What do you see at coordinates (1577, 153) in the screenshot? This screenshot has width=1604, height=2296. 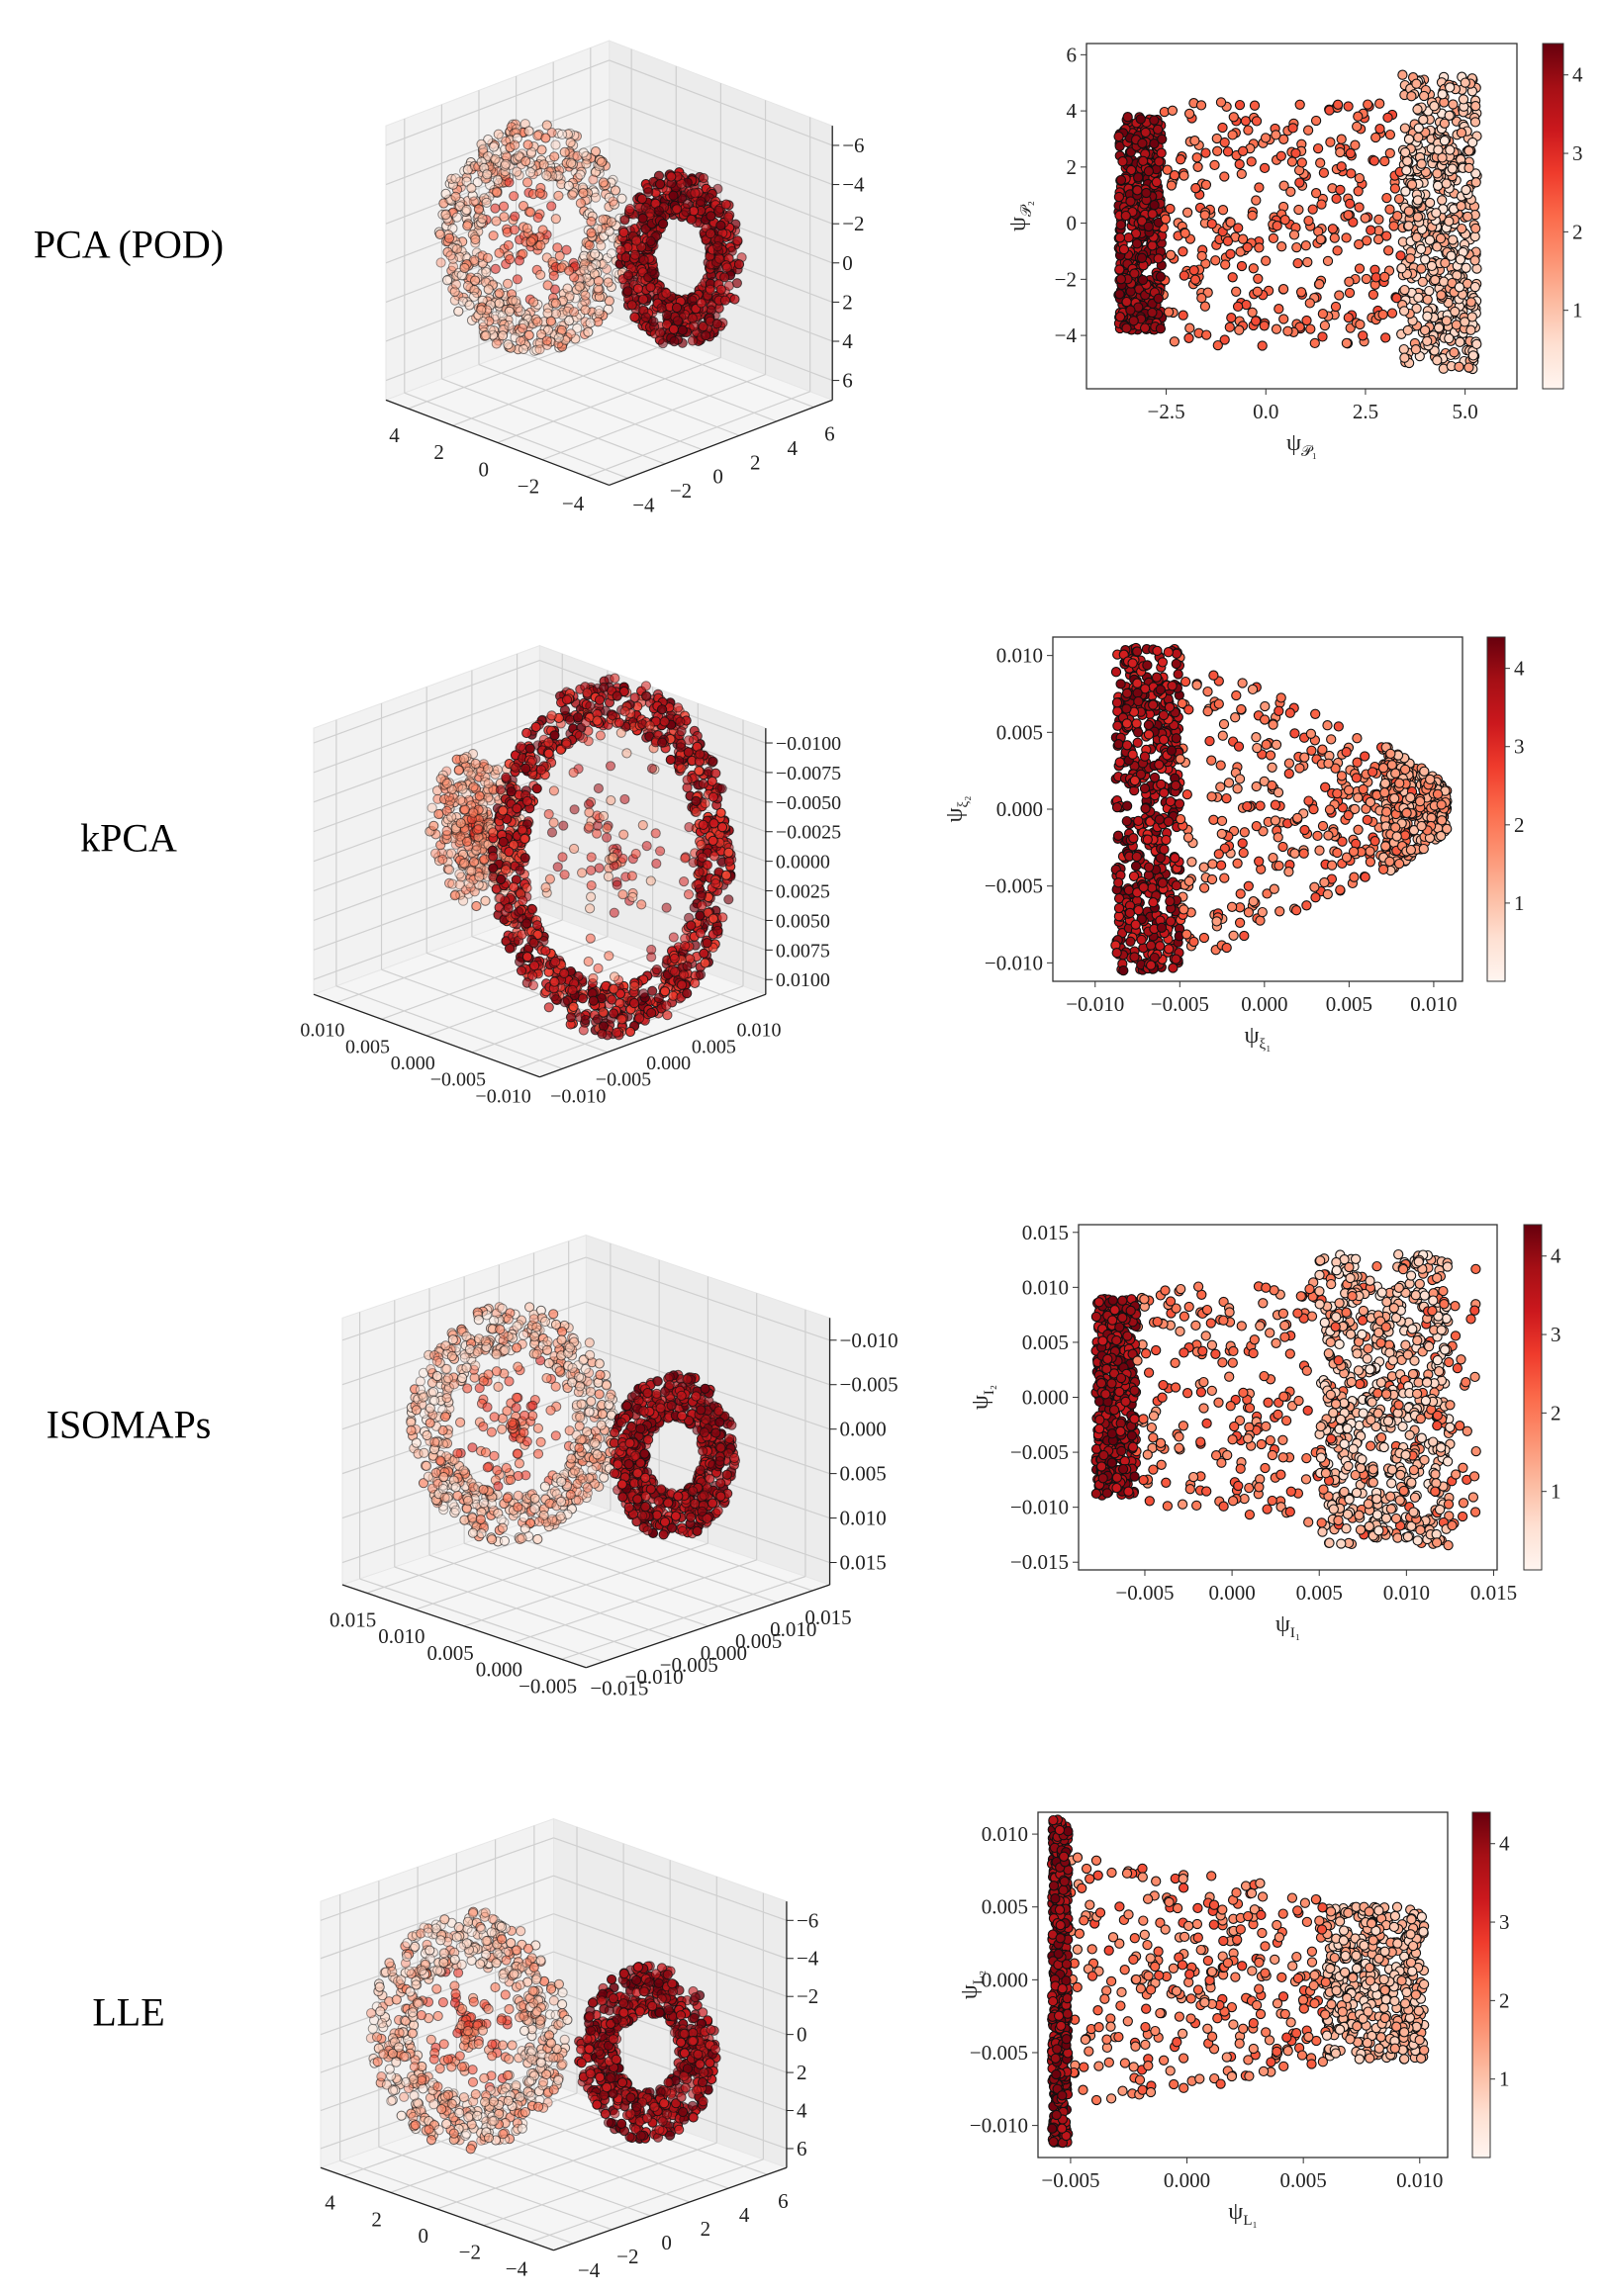 I see `colorbar-tick-label: 3` at bounding box center [1577, 153].